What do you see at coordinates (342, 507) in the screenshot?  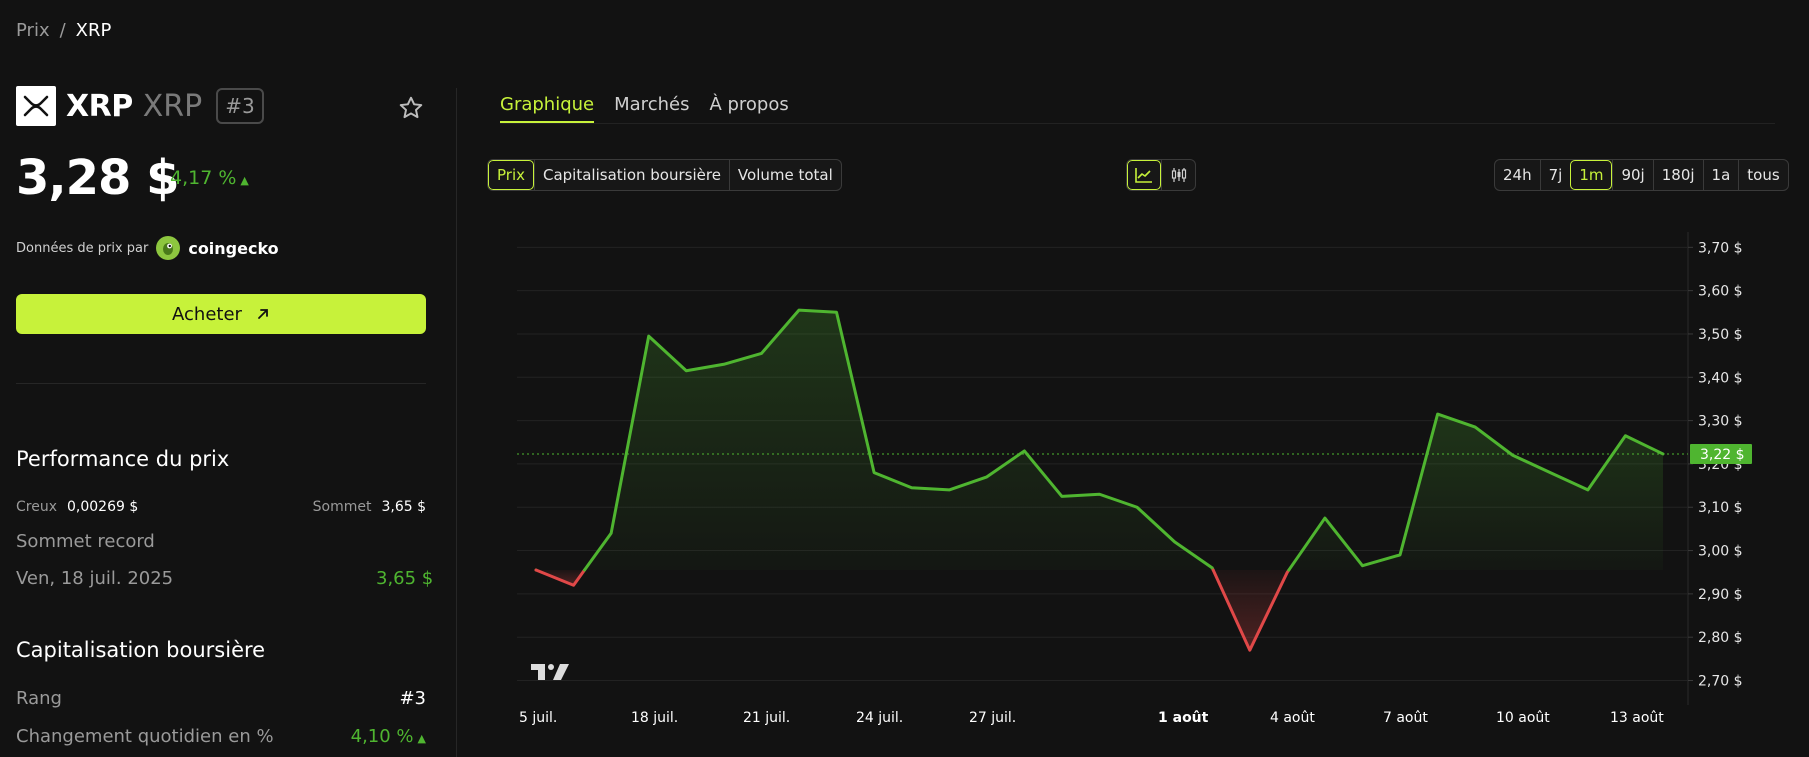 I see `high-label: Sommet` at bounding box center [342, 507].